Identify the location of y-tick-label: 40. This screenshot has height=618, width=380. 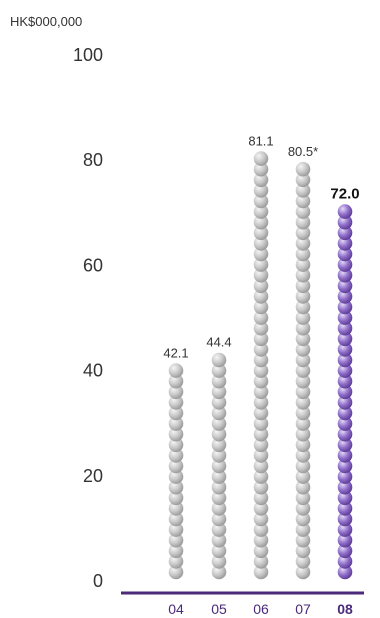
(93, 371).